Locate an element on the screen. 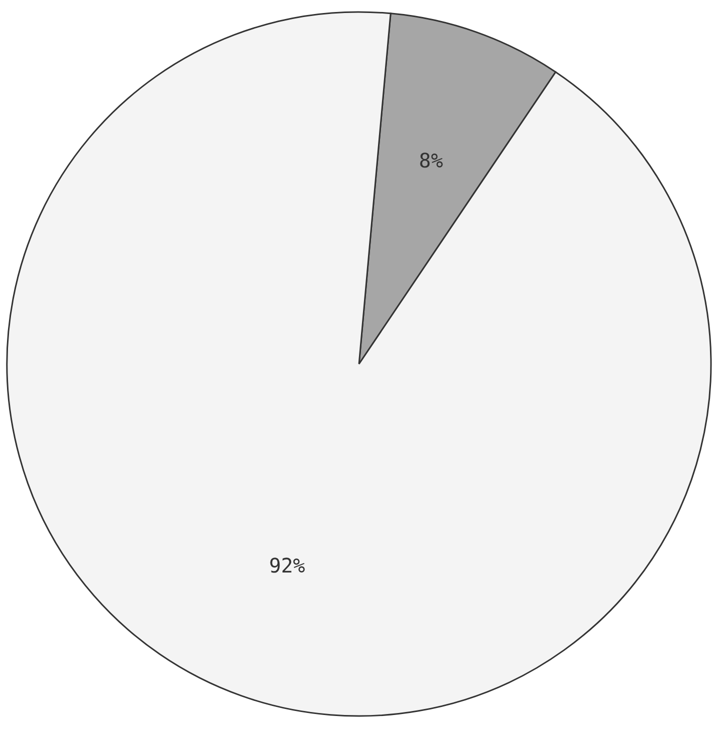 This screenshot has height=730, width=719. data-label: 92% is located at coordinates (287, 566).